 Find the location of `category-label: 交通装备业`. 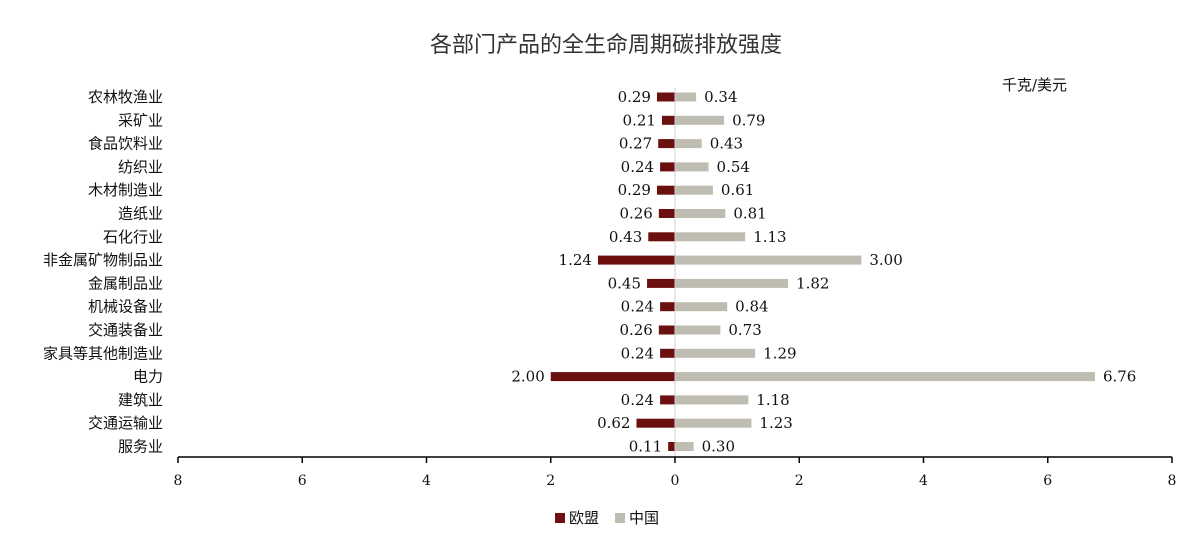

category-label: 交通装备业 is located at coordinates (125, 330).